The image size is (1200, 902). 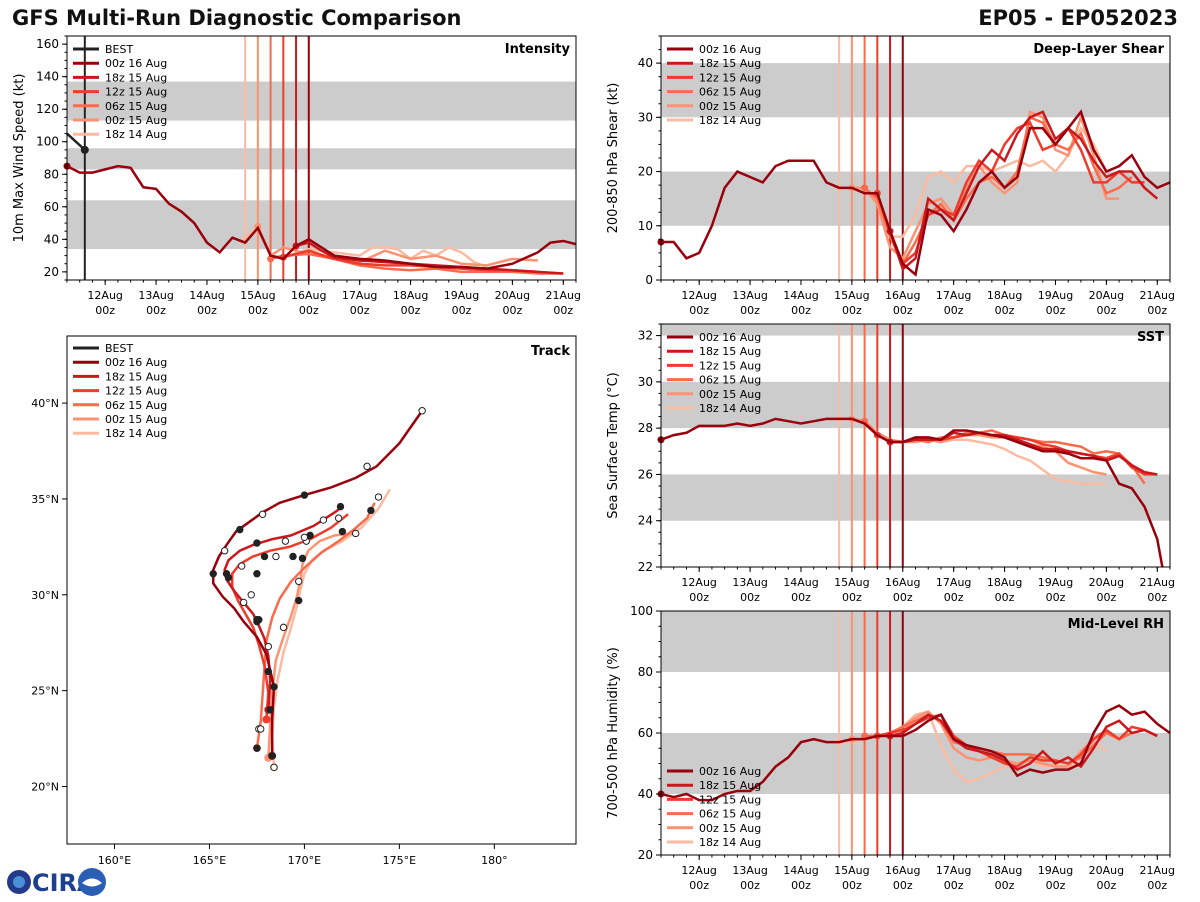 I want to click on shear-xtick-label: 19Aug, so click(x=1055, y=295).